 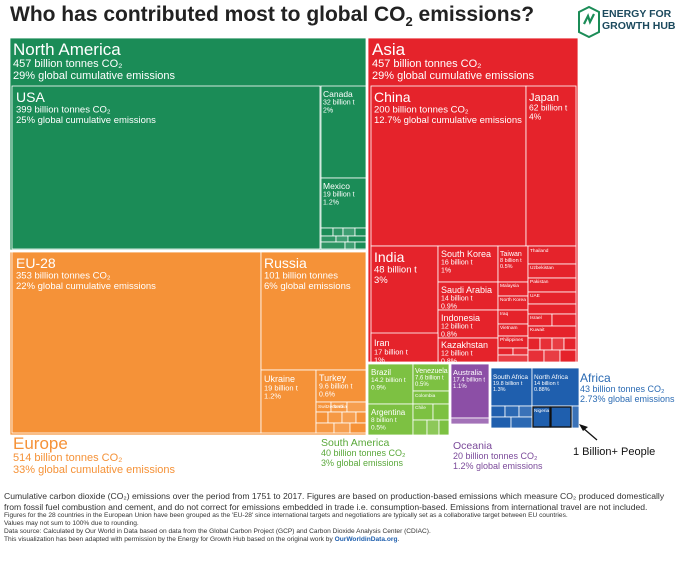 I want to click on cell-asia-small-b, so click(x=564, y=320).